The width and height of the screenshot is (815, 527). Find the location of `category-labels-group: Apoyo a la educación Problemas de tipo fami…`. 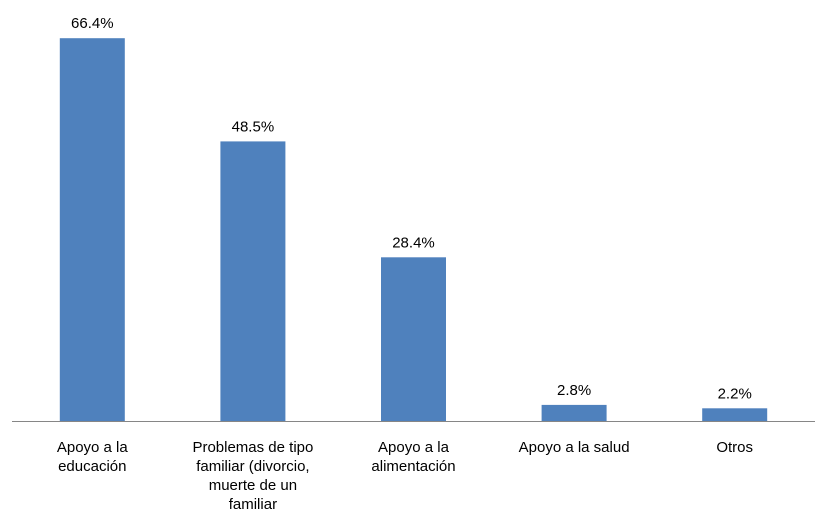

category-labels-group: Apoyo a la educación Problemas de tipo fami… is located at coordinates (405, 476).